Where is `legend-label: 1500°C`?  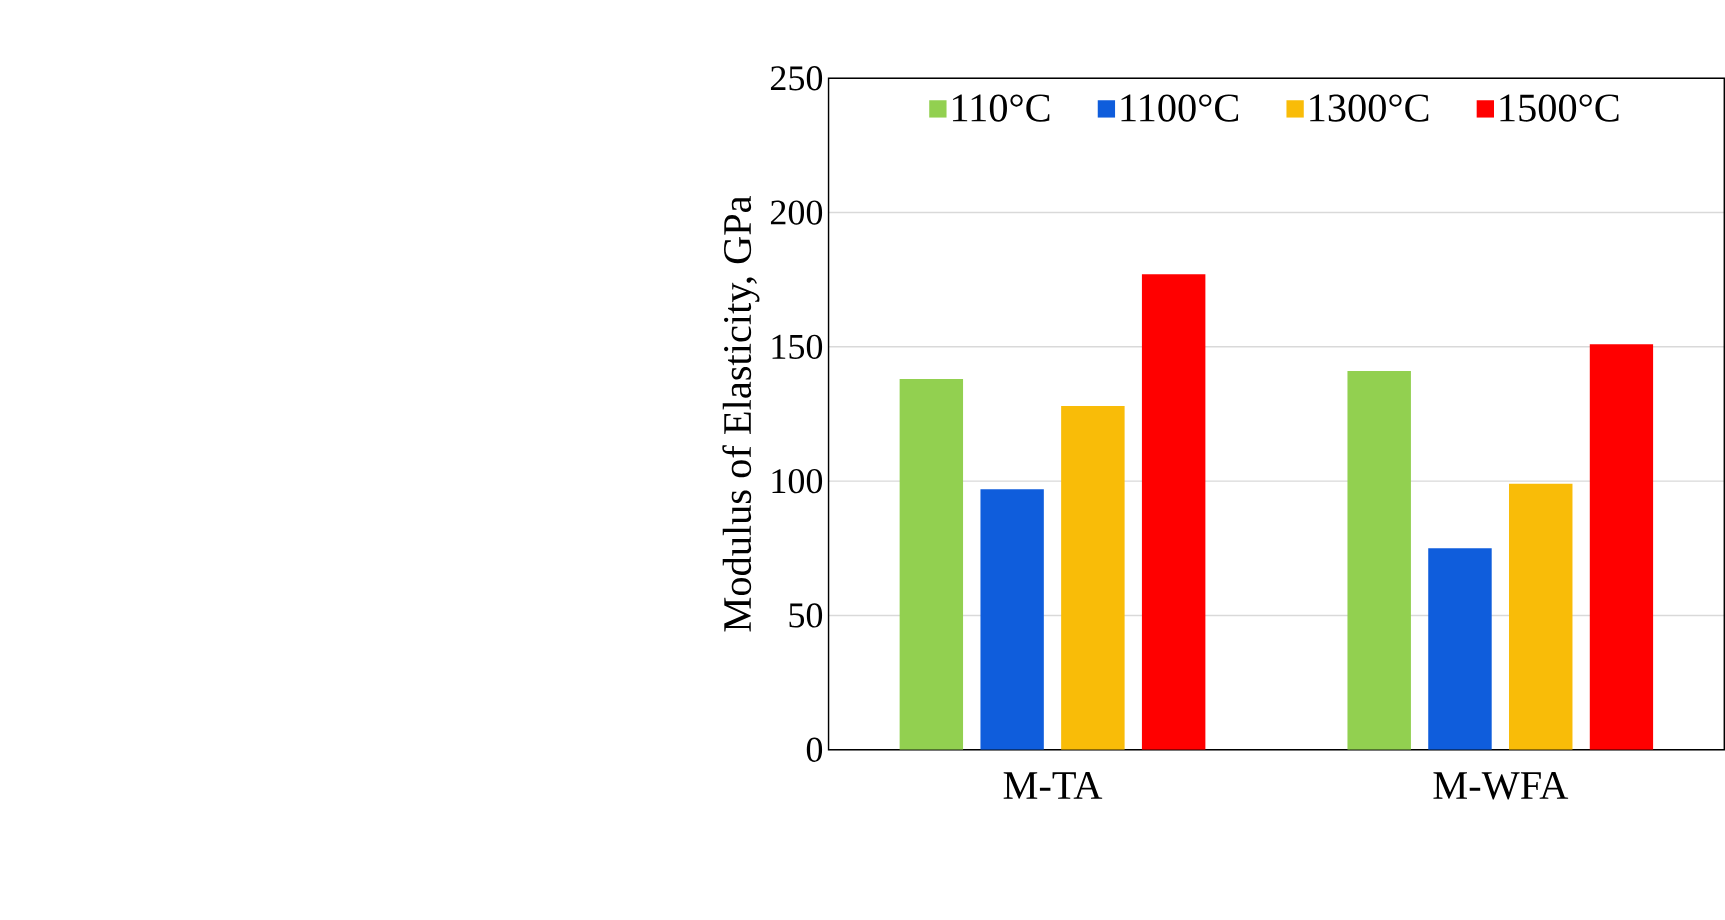
legend-label: 1500°C is located at coordinates (1559, 108).